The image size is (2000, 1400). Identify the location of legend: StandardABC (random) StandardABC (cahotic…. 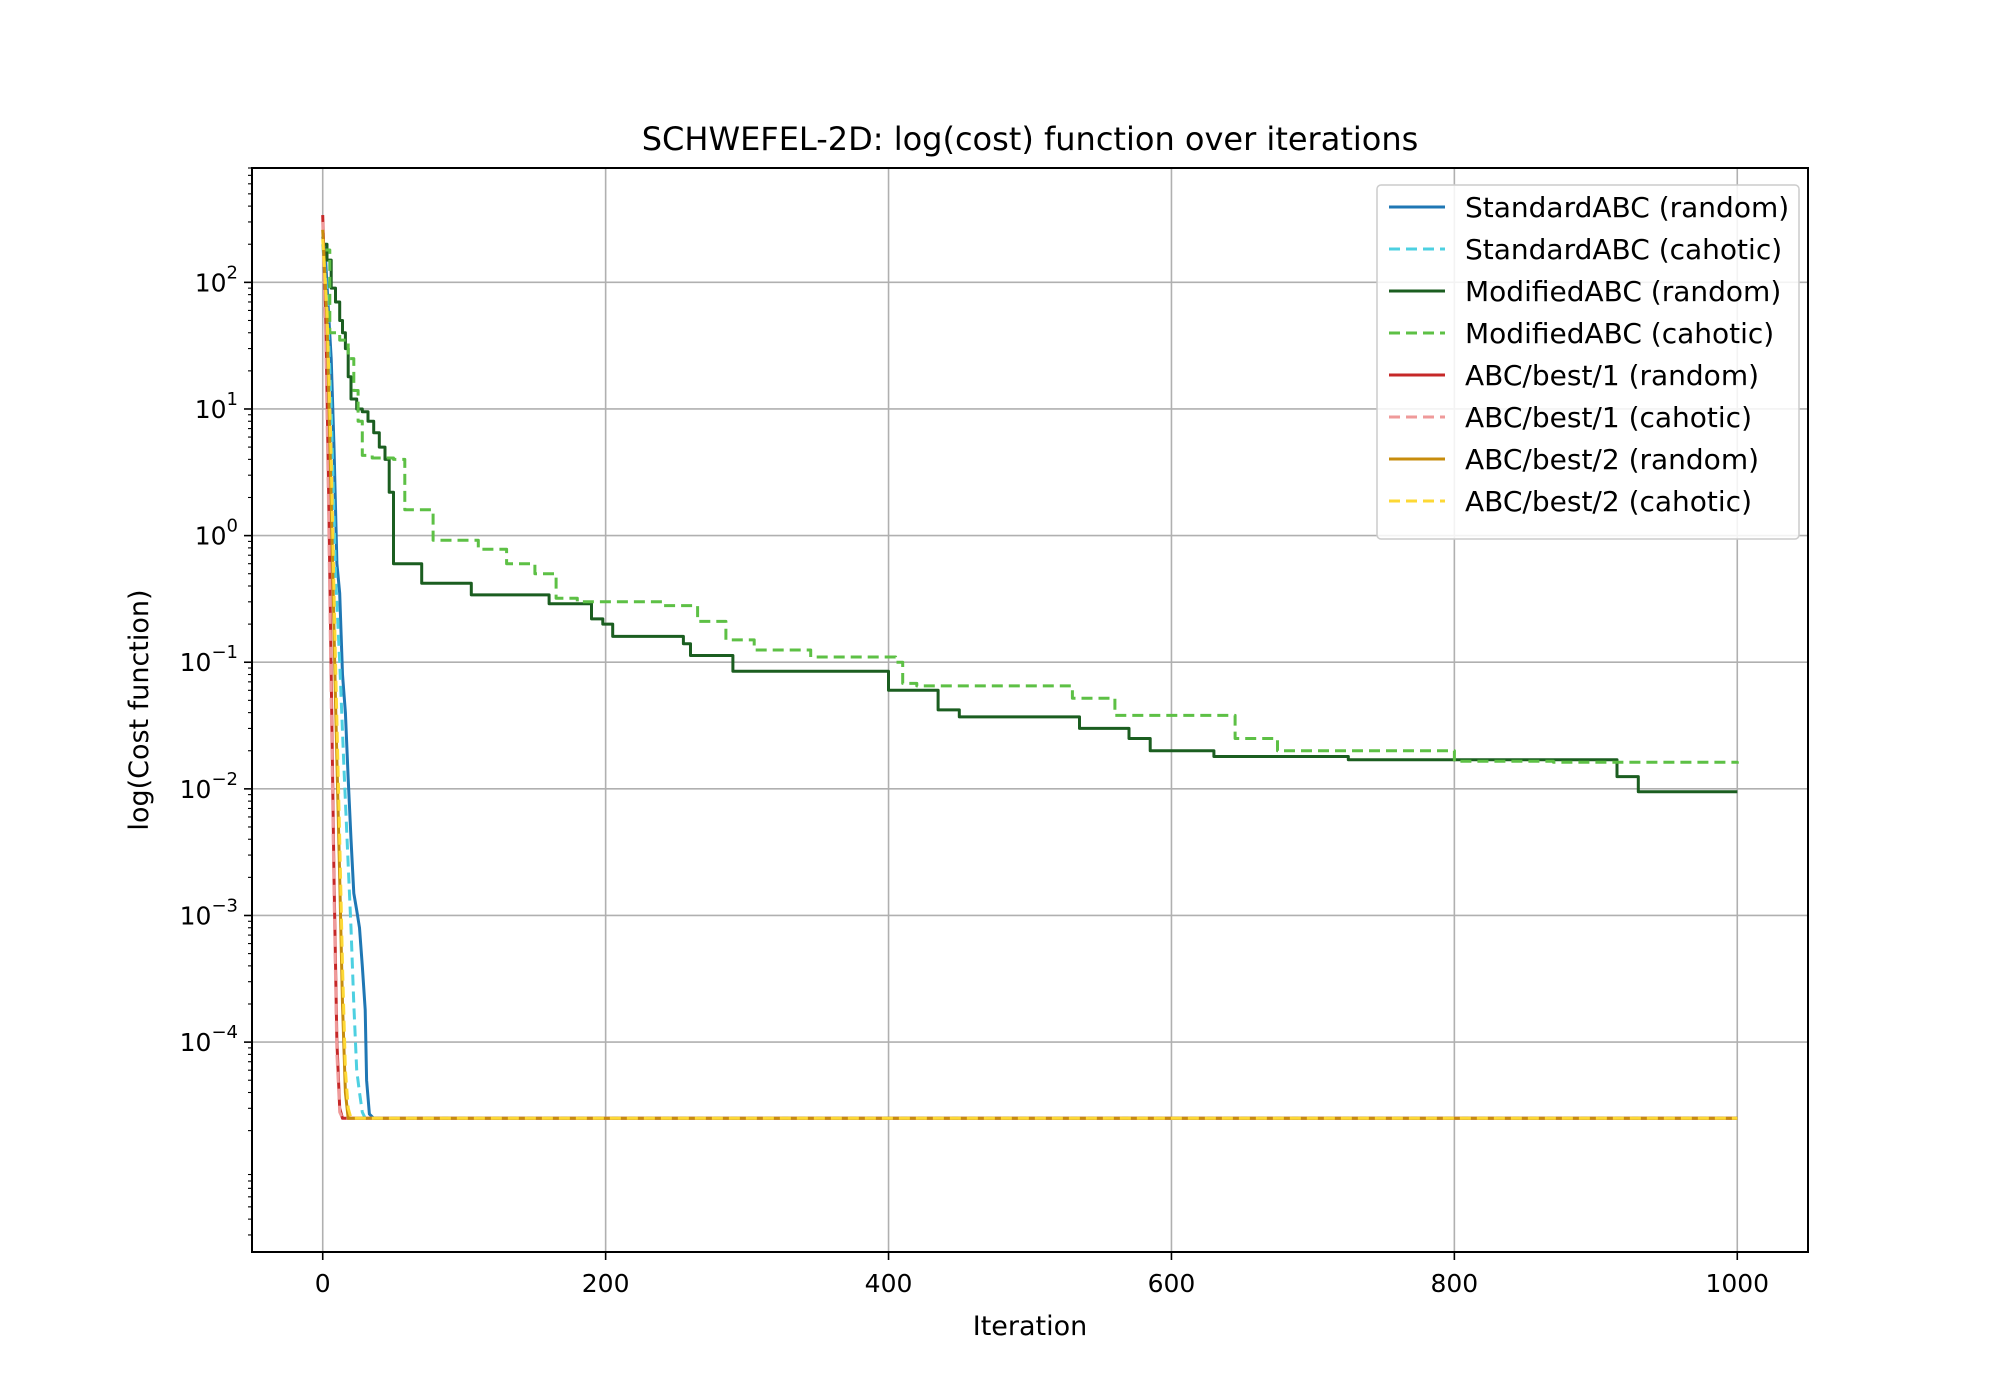
(1588, 362).